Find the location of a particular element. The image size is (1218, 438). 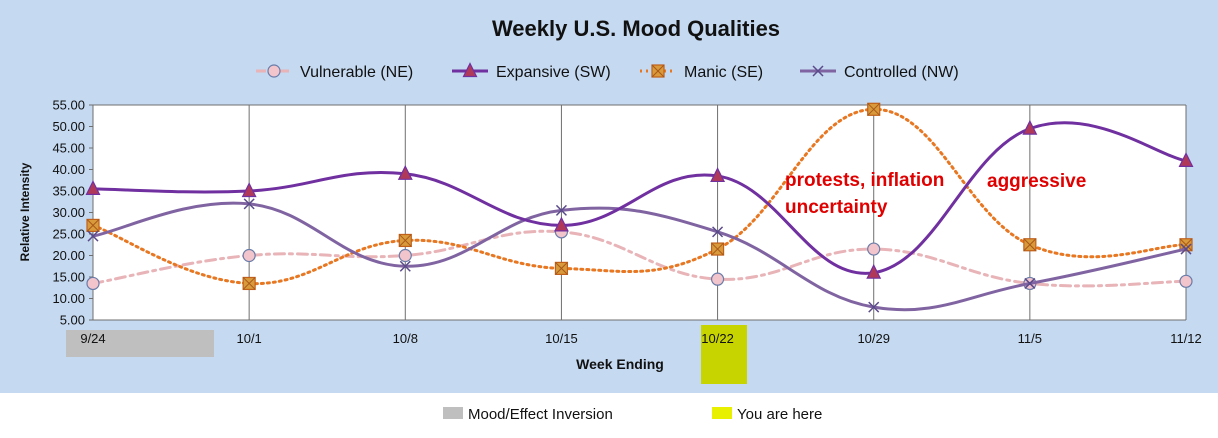

series-line-vulnerable is located at coordinates (639, 258).